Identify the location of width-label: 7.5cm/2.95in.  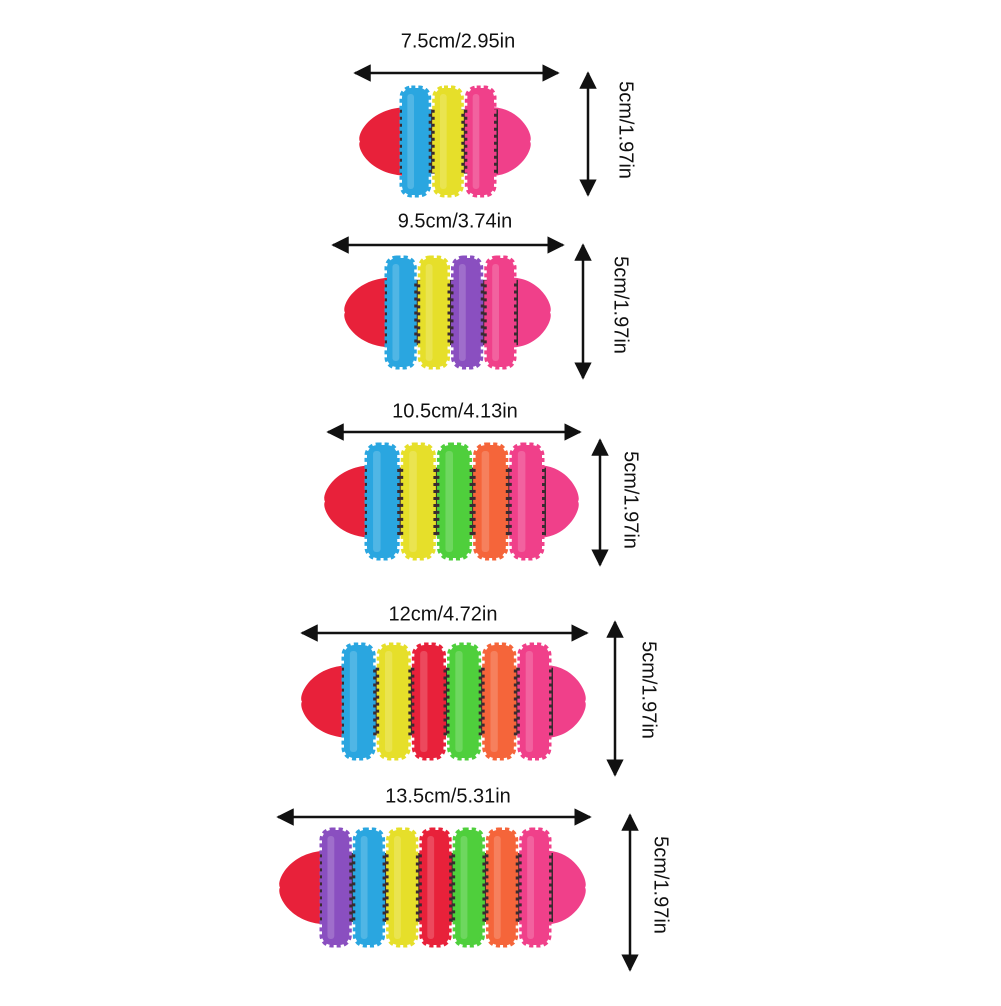
(458, 41).